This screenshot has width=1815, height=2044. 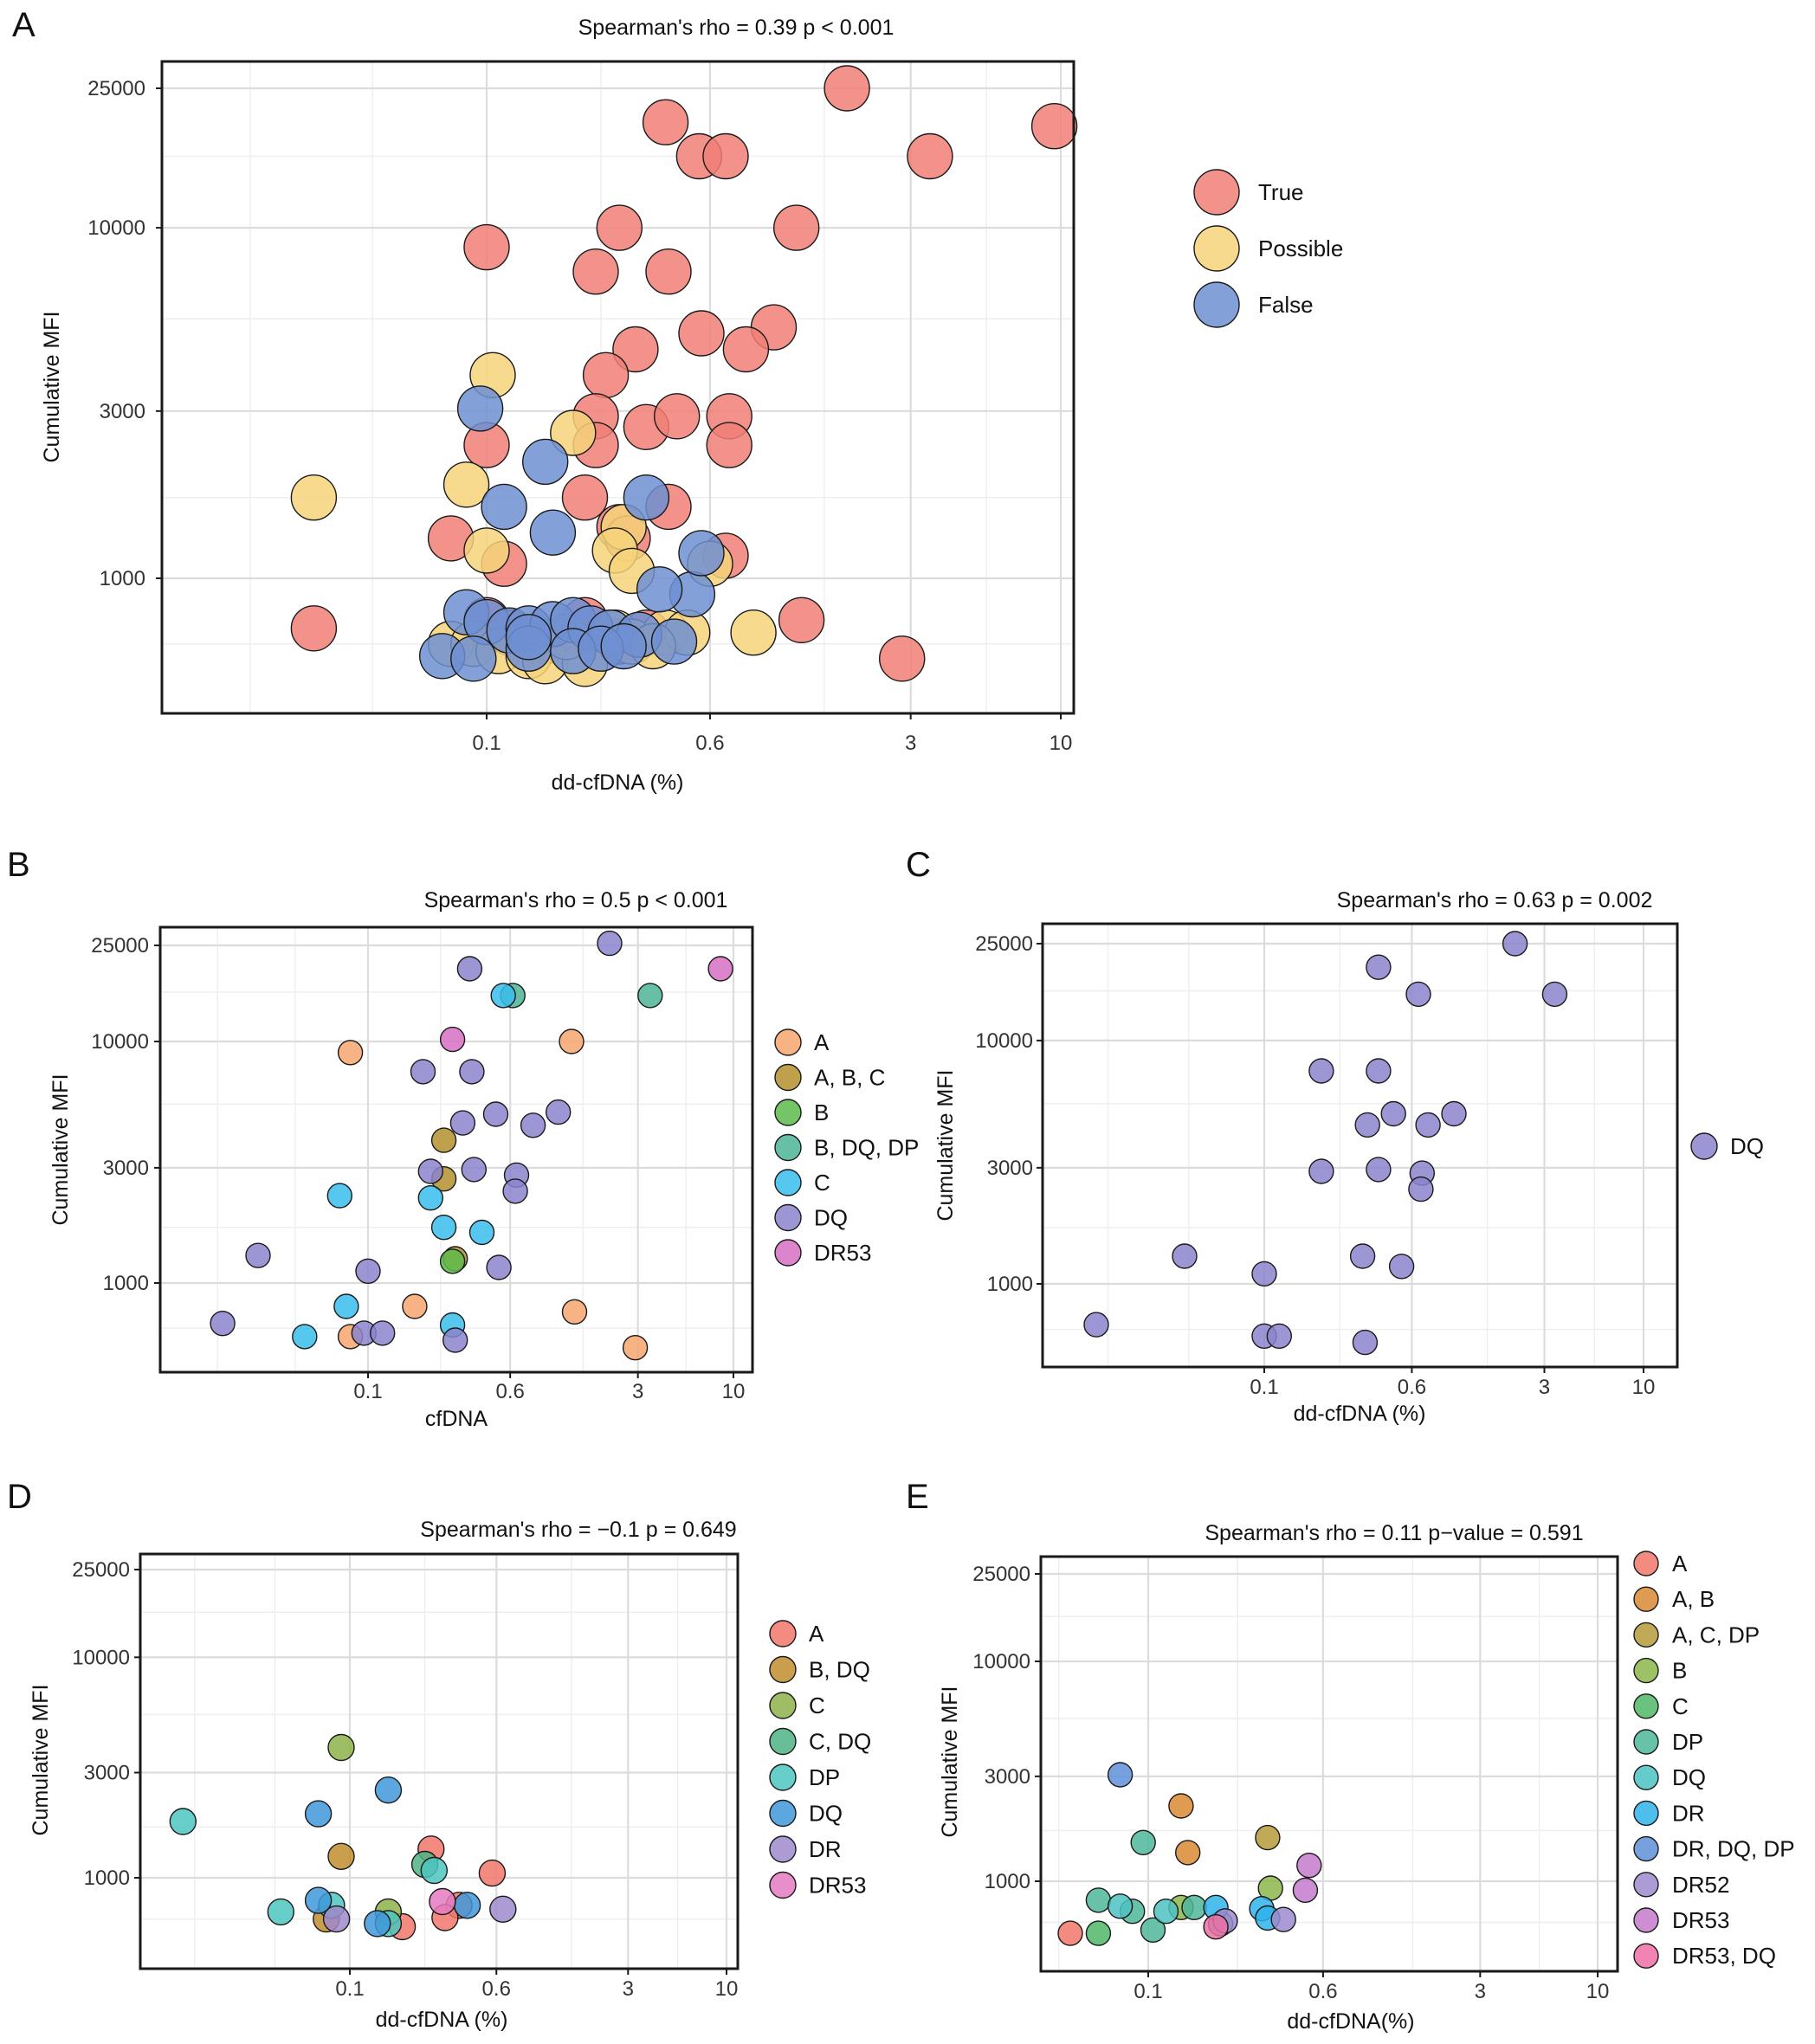 I want to click on panel-b-legend: A A, B, C B B, DQ, DP C DQ DR53, so click(x=846, y=1147).